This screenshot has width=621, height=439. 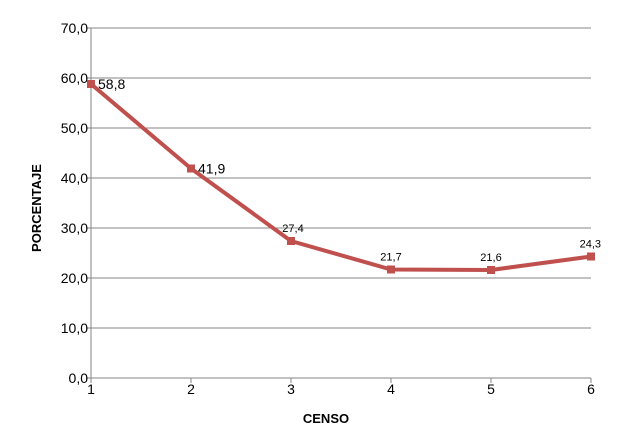 I want to click on data-label: 41,9, so click(x=211, y=169).